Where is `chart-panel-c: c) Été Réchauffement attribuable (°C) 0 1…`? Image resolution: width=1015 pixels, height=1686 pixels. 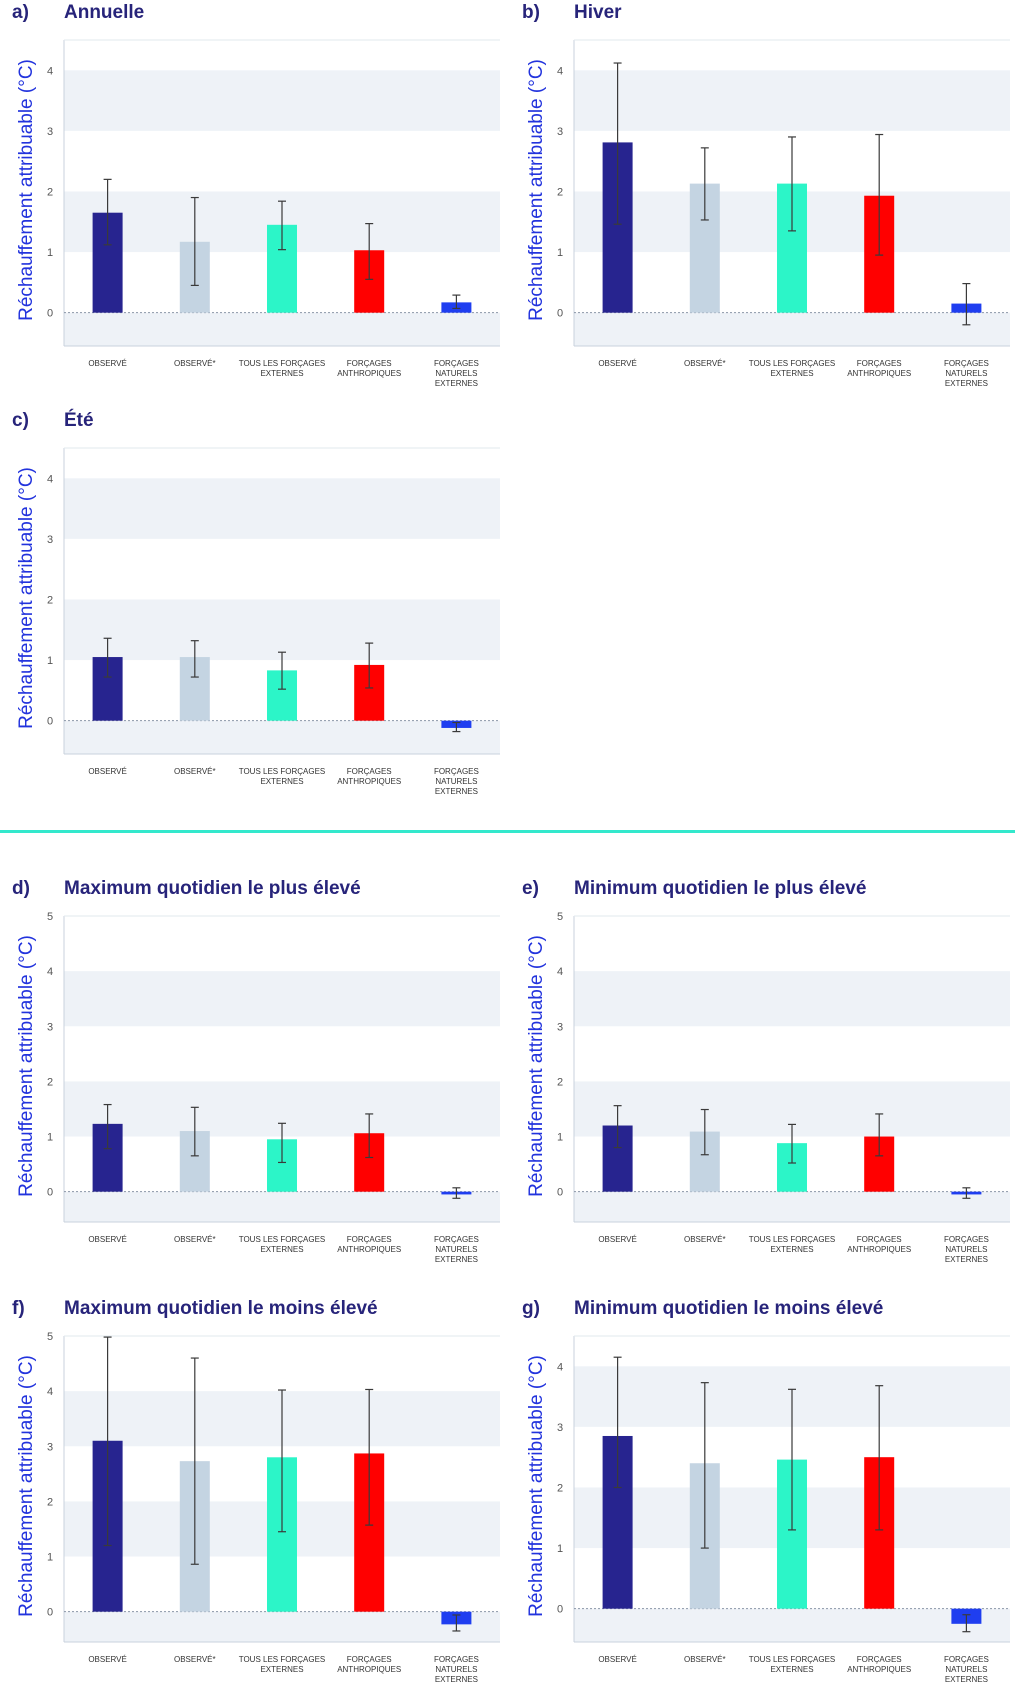
chart-panel-c: c) Été Réchauffement attribuable (°C) 0 1… is located at coordinates (250, 603).